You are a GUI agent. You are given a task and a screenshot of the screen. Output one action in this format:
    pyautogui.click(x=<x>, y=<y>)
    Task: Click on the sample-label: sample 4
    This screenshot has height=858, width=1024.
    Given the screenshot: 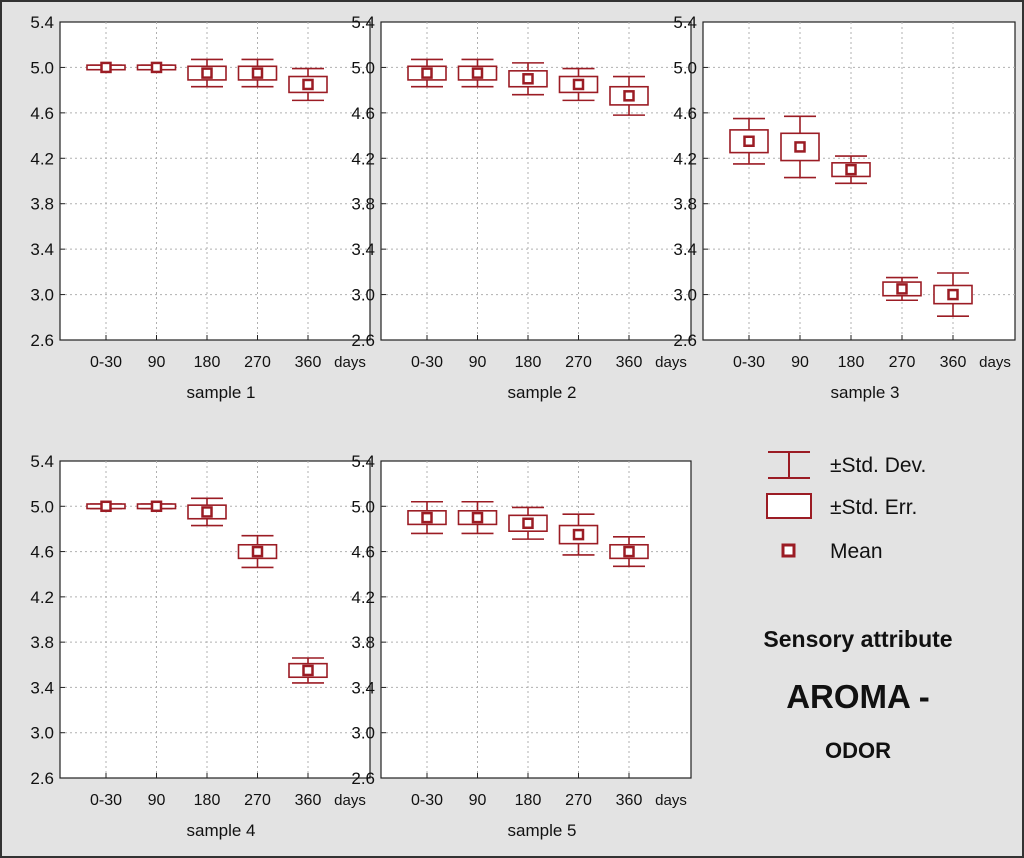 What is the action you would take?
    pyautogui.click(x=221, y=830)
    